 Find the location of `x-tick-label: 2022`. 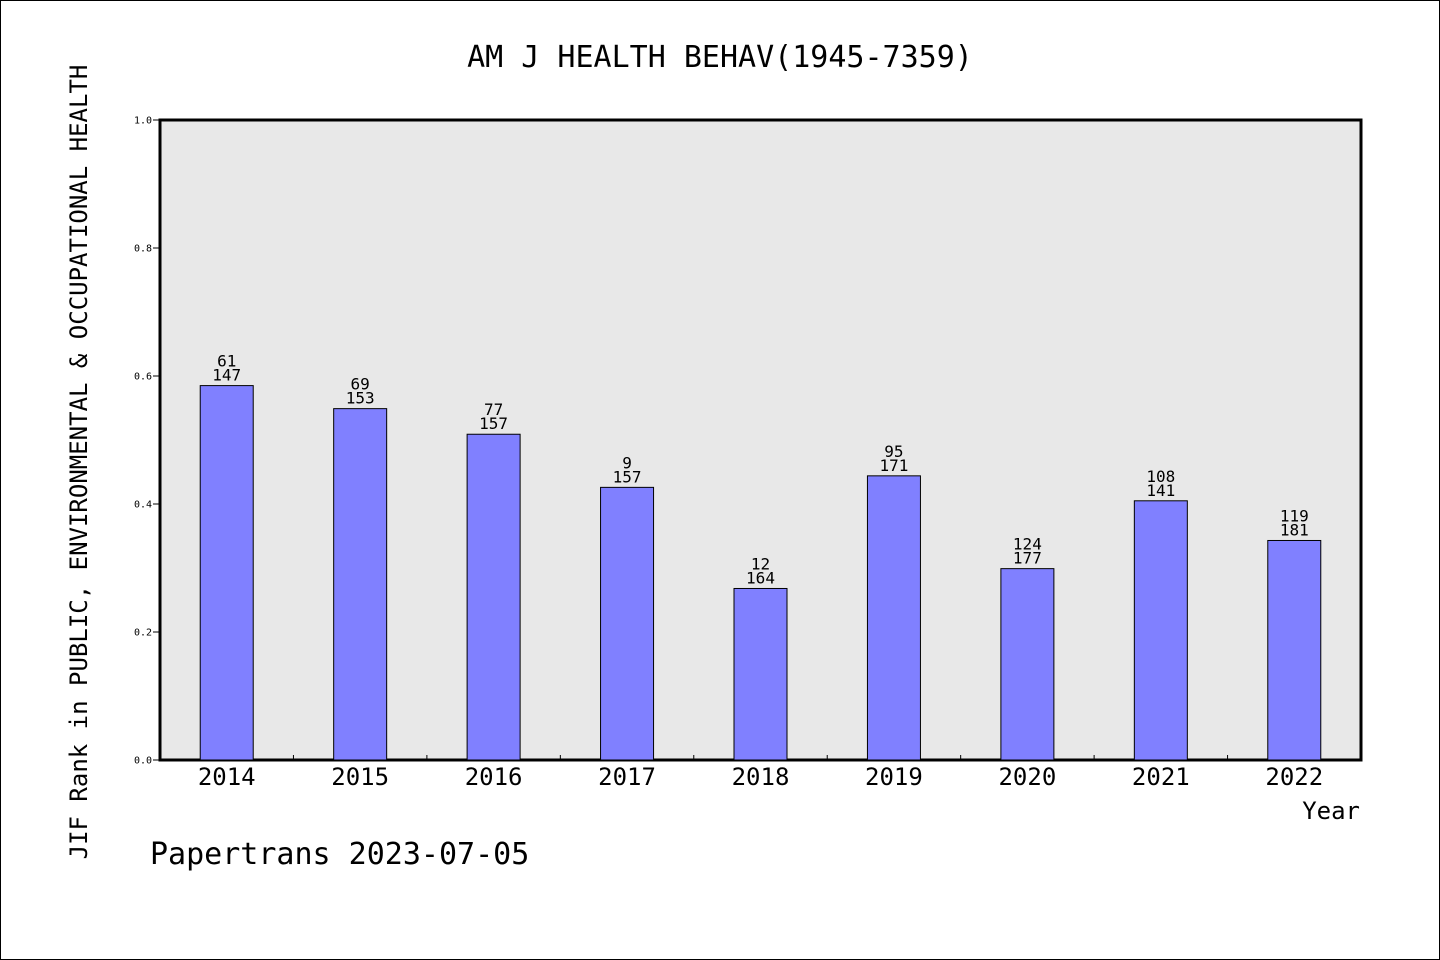

x-tick-label: 2022 is located at coordinates (1294, 777).